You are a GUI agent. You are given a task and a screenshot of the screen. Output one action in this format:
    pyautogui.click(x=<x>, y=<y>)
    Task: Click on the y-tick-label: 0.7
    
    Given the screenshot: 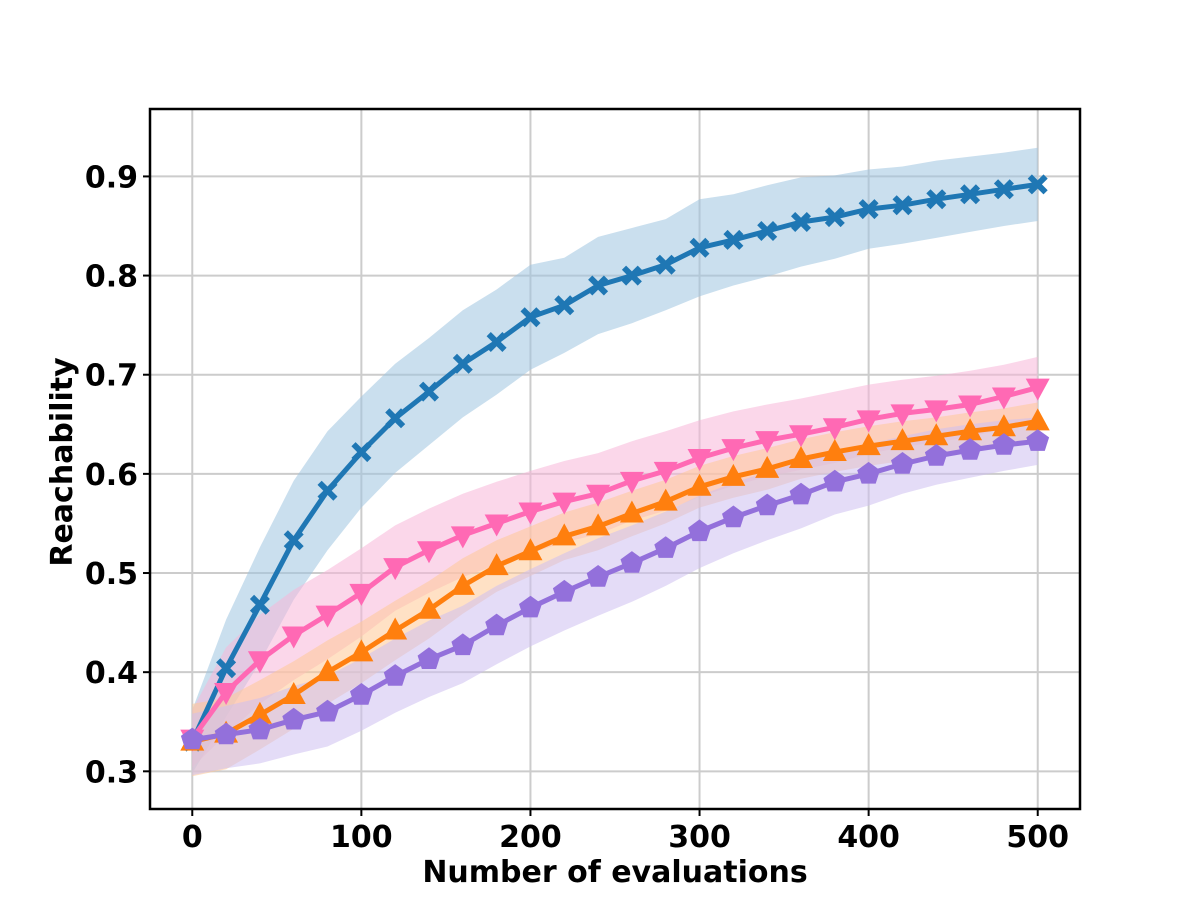 What is the action you would take?
    pyautogui.click(x=111, y=376)
    